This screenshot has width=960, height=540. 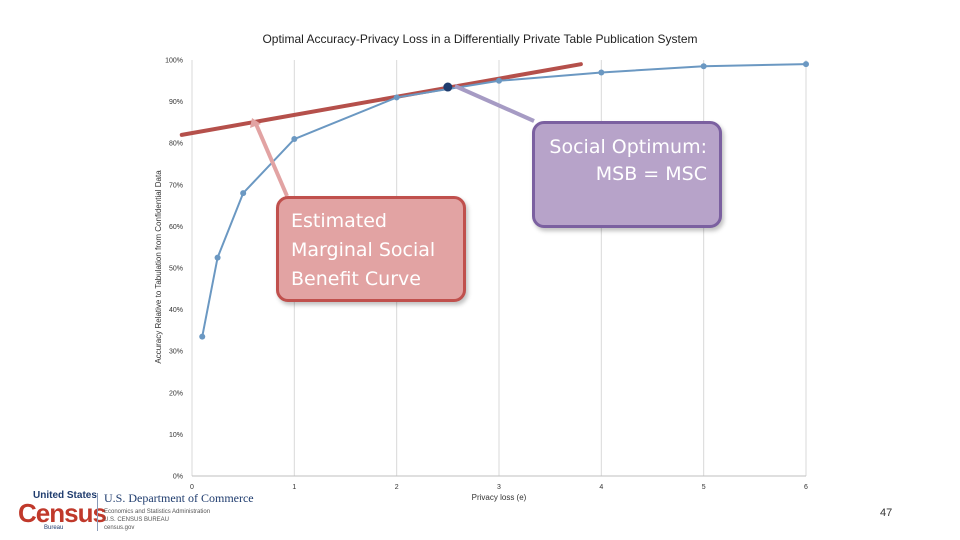 I want to click on marginal-cost-line, so click(x=381, y=99).